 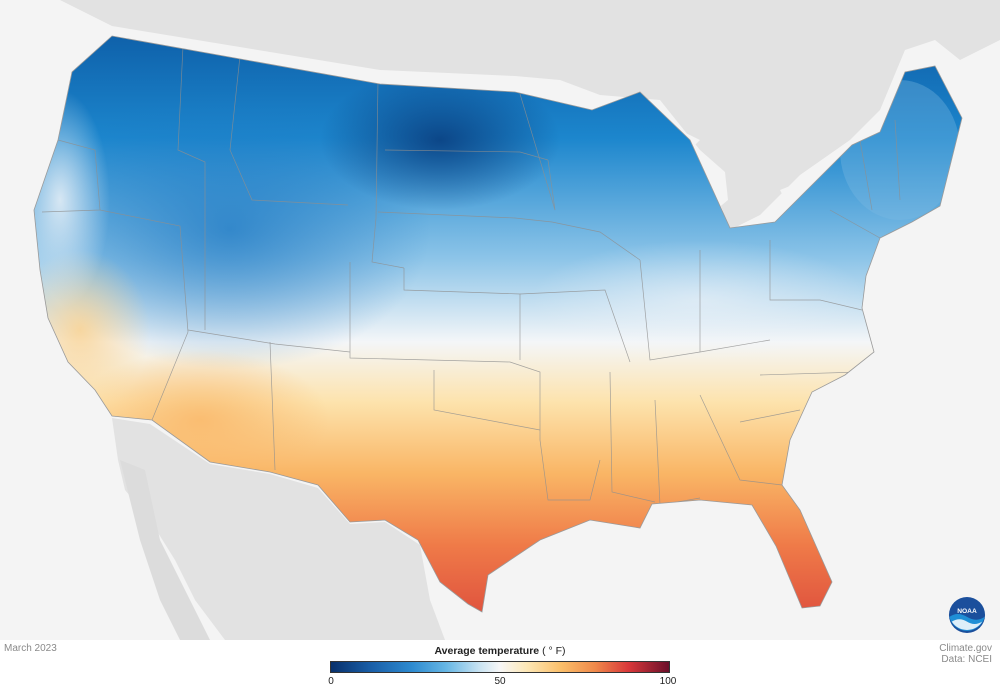 I want to click on noaa-logo-icon: NOAA, so click(x=967, y=615).